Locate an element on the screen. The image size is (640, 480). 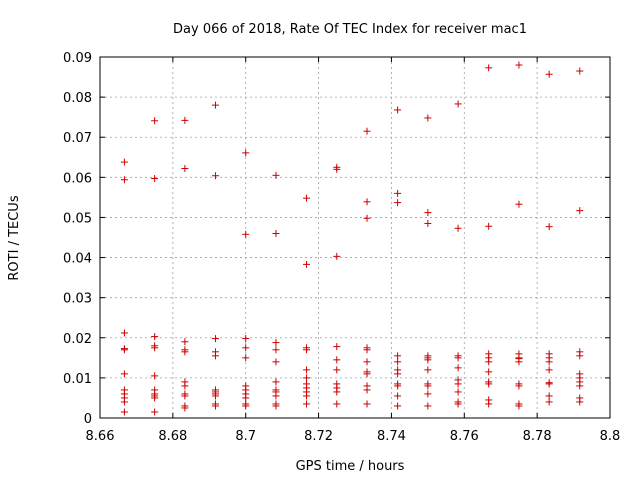
x-tick-label: 8.66 is located at coordinates (100, 436).